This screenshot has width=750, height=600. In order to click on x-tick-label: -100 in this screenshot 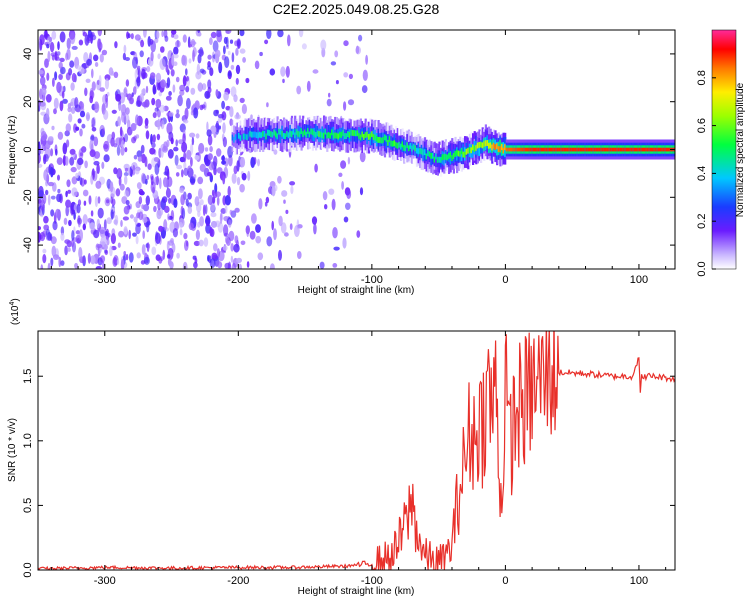, I will do `click(372, 581)`.